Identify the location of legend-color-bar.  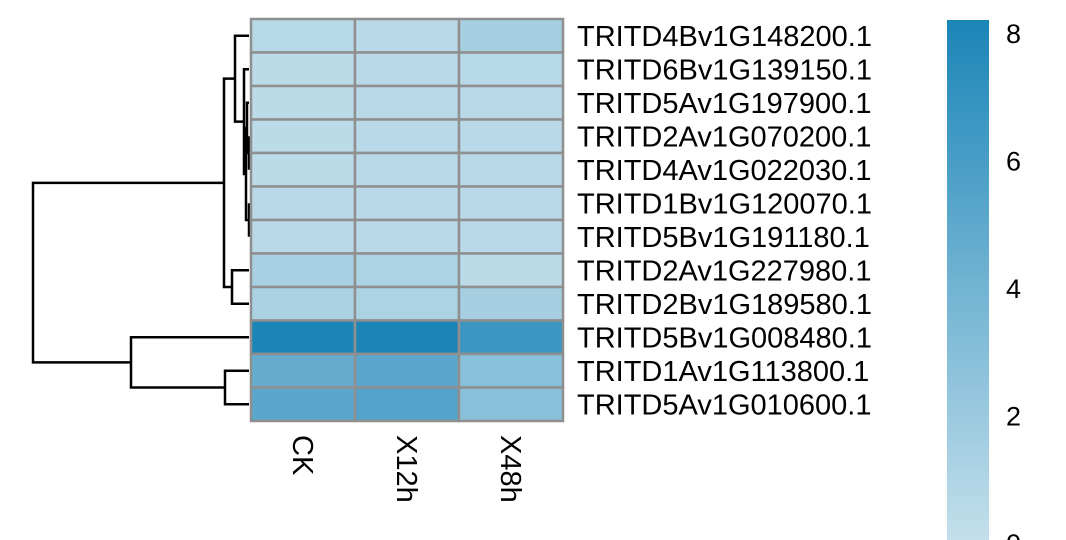
(968, 280).